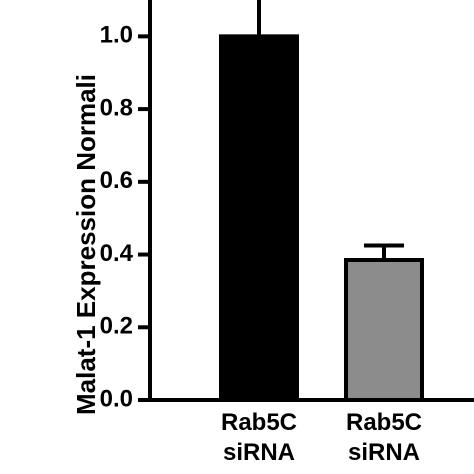 The height and width of the screenshot is (474, 474). I want to click on y-tick-label: 0.0, so click(116, 398).